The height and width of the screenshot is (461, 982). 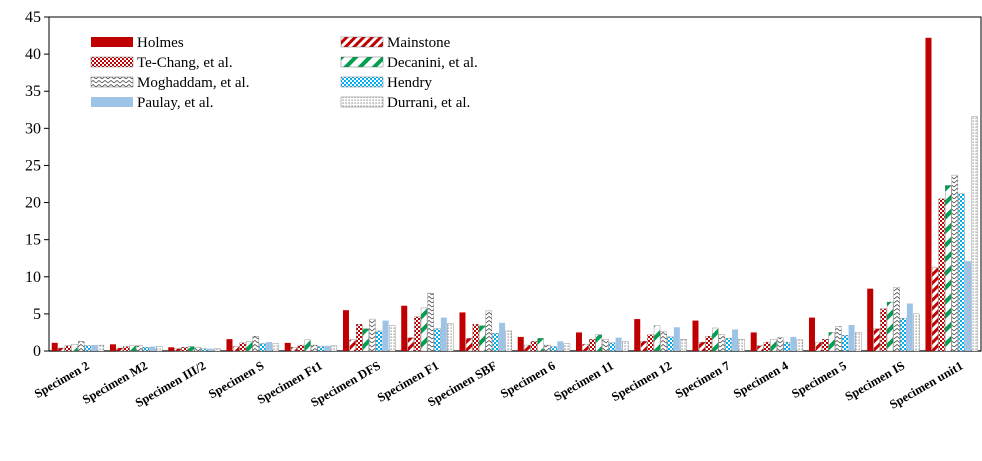 What do you see at coordinates (37, 351) in the screenshot?
I see `y-tick-label: 0` at bounding box center [37, 351].